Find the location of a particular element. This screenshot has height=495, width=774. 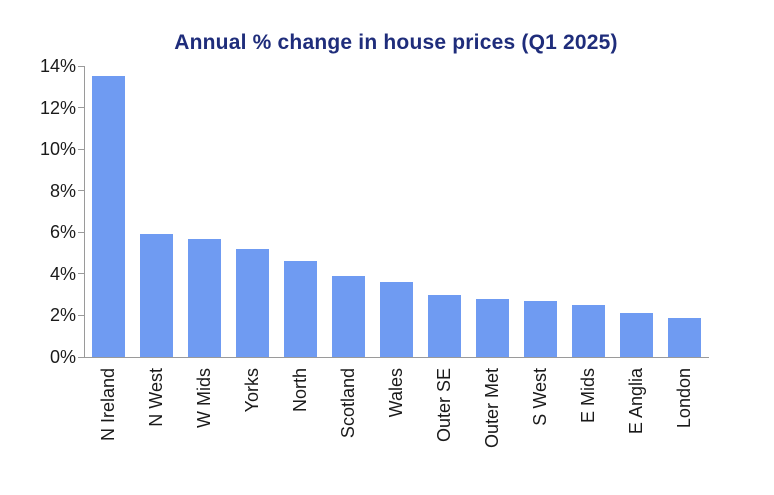

x-tick-label: W Mids is located at coordinates (204, 398).